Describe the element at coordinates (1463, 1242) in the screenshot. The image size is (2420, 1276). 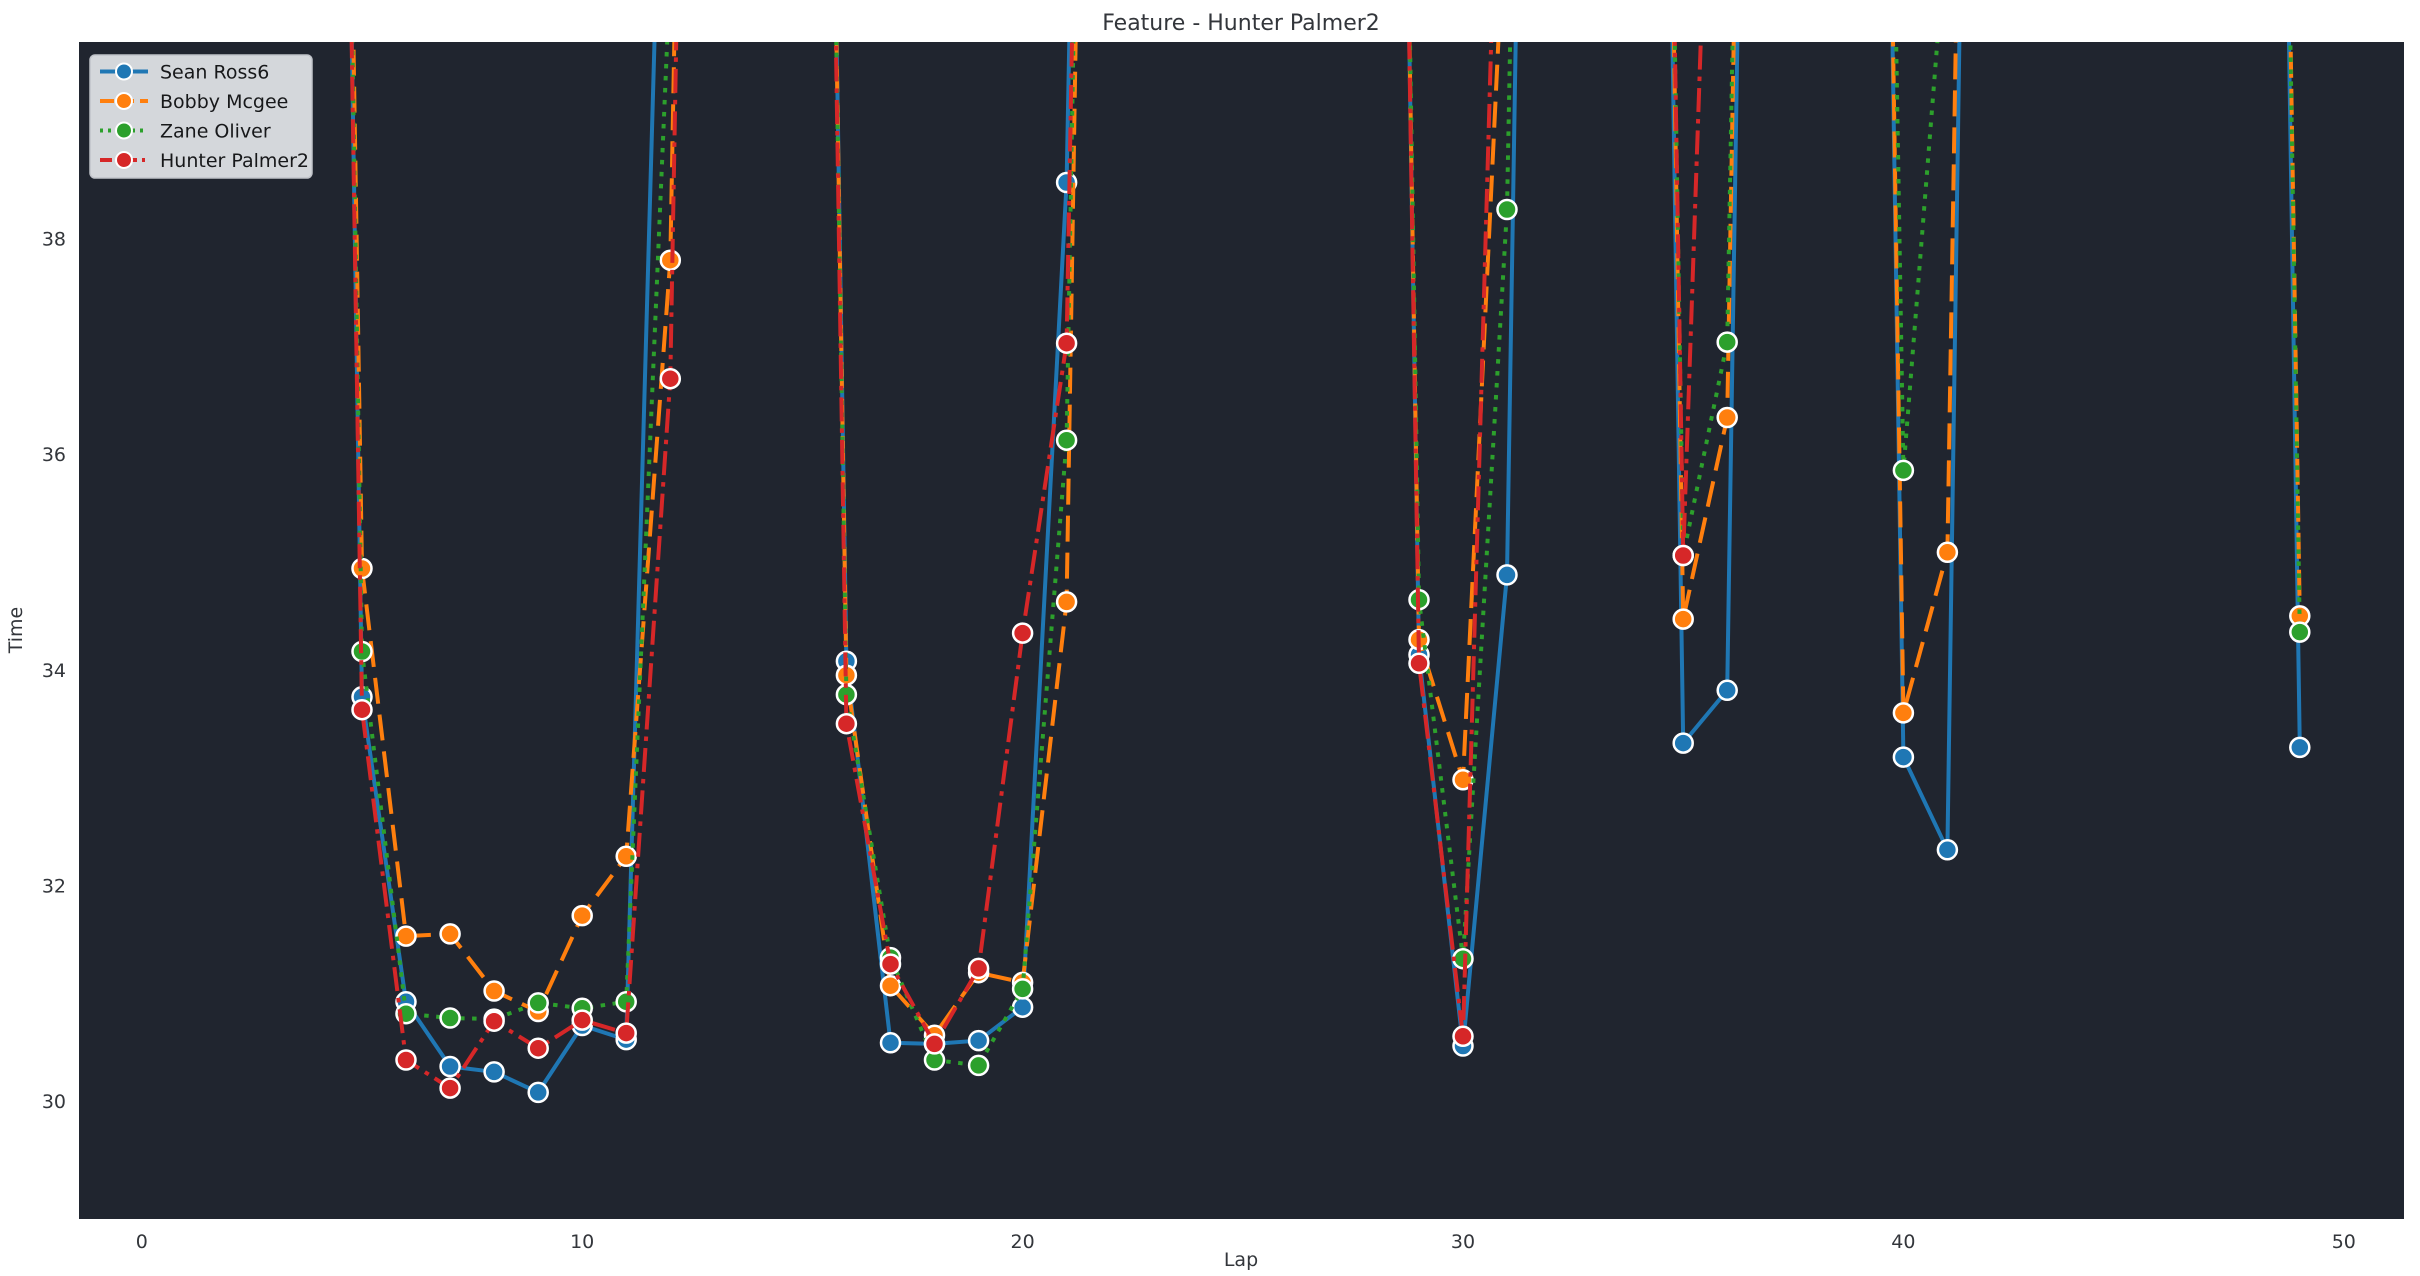
I see `x-tick-label: 30` at that location.